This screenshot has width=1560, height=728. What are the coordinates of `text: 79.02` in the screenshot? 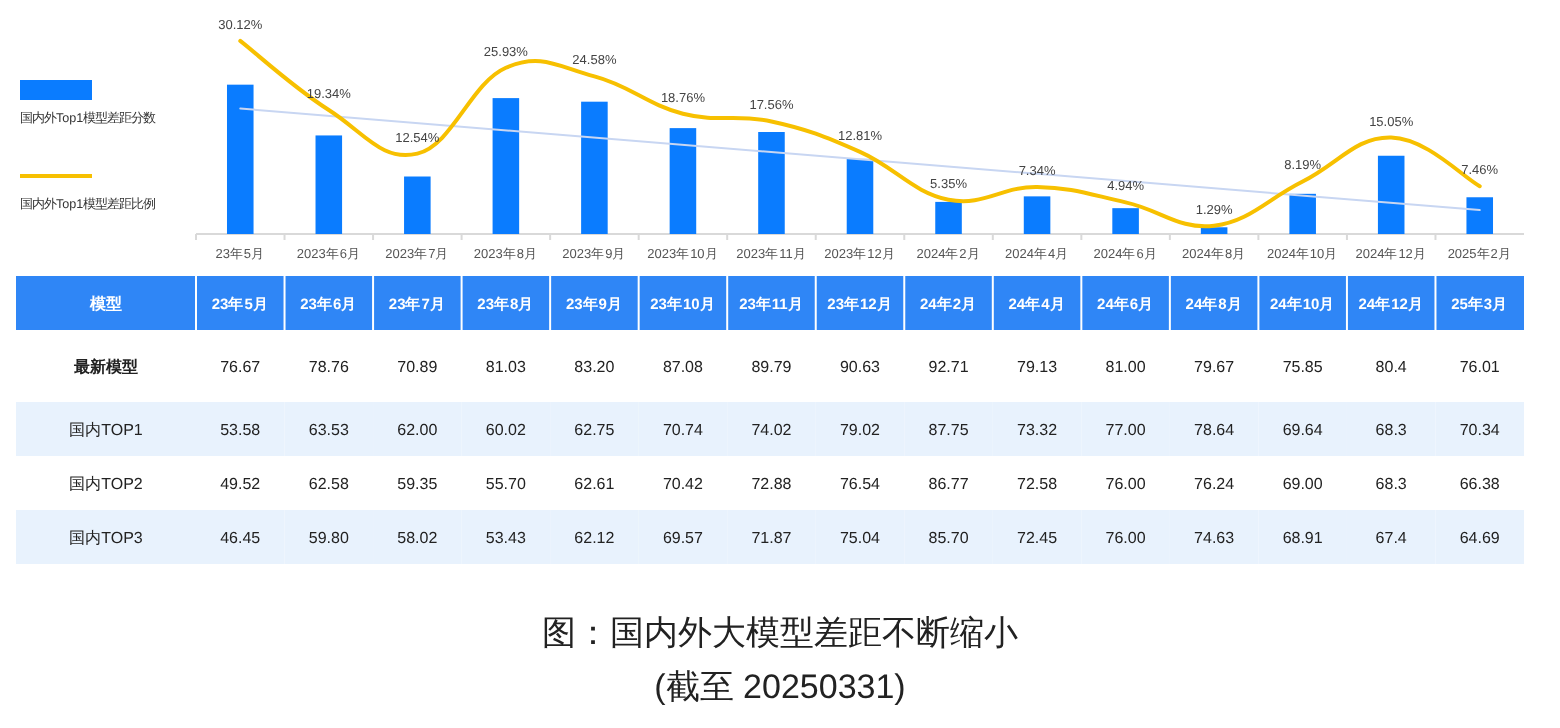 It's located at (860, 430).